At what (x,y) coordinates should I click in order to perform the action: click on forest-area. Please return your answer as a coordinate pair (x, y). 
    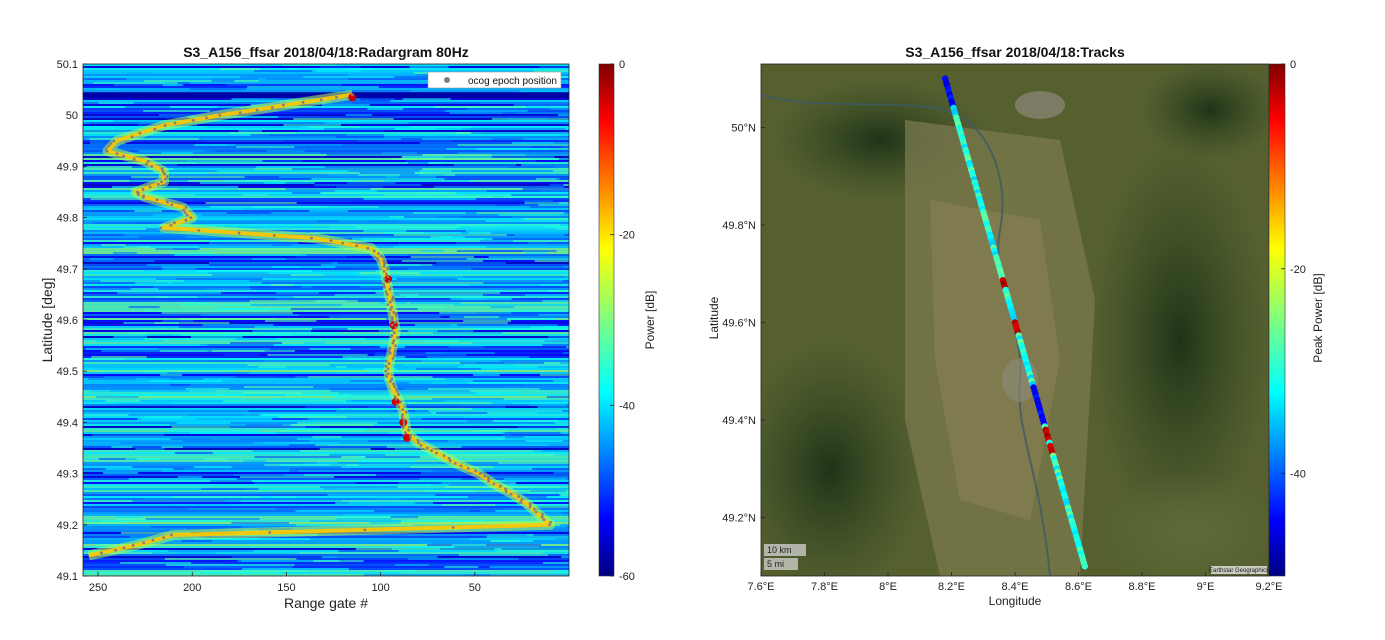
    Looking at the image, I should click on (1204, 112).